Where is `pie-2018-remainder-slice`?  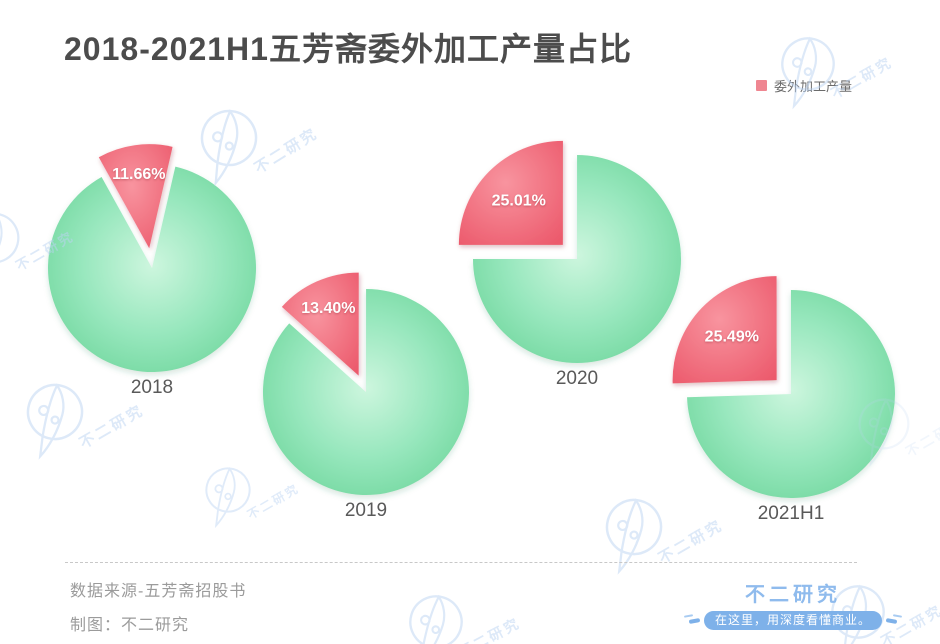 pie-2018-remainder-slice is located at coordinates (152, 269).